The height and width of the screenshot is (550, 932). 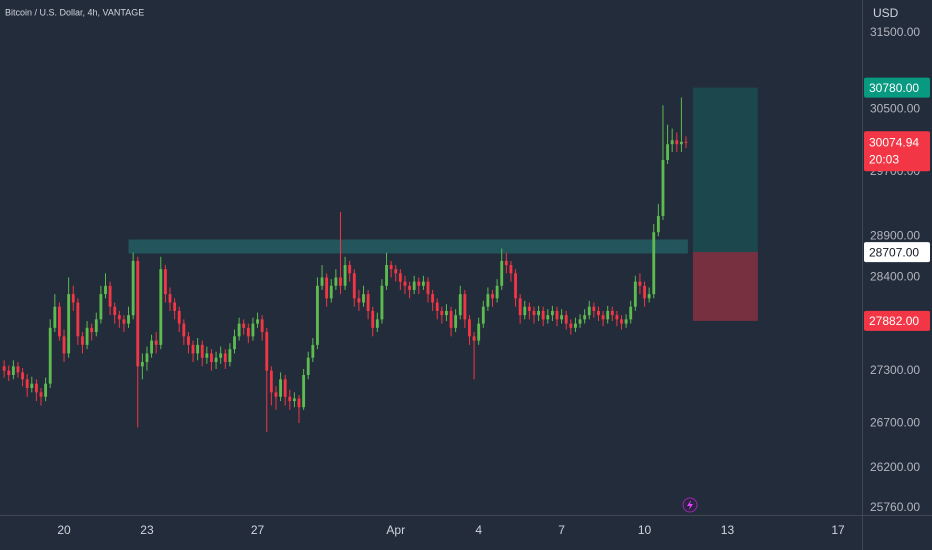 I want to click on currency: USD, so click(x=886, y=13).